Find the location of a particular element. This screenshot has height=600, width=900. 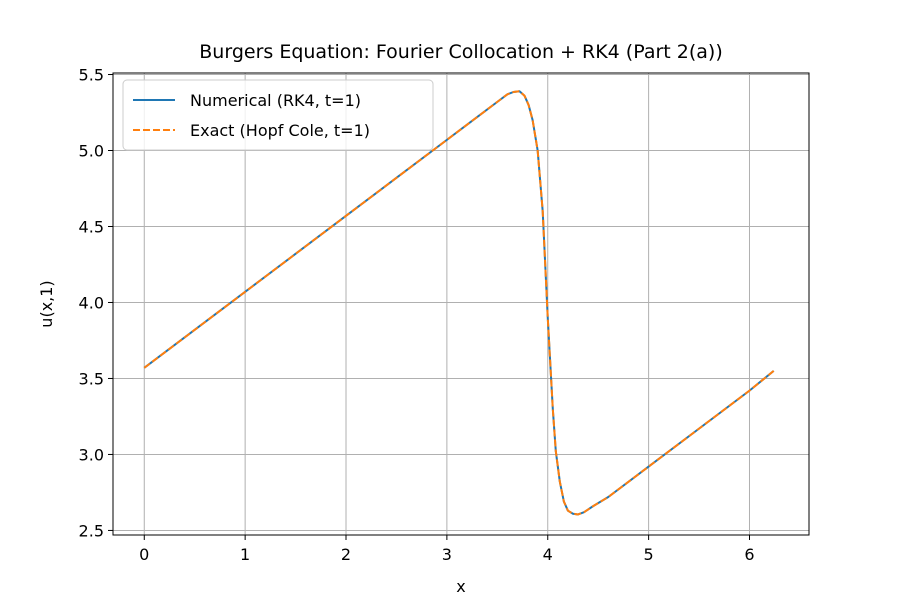

y-axis-title: u(x,1) is located at coordinates (46, 303).